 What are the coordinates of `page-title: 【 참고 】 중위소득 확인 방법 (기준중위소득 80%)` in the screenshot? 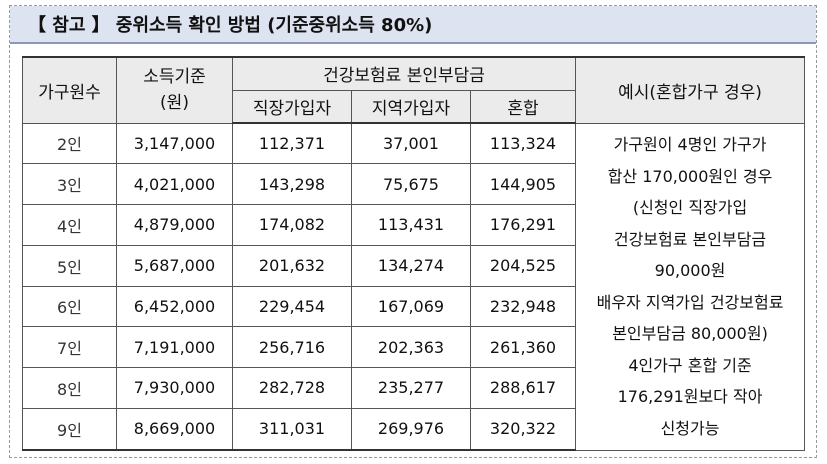 It's located at (413, 25).